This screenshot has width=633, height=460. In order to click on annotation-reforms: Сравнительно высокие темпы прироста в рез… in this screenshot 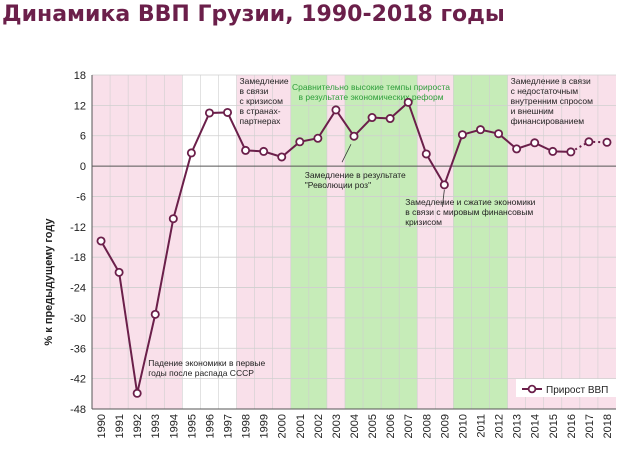, I will do `click(371, 92)`.